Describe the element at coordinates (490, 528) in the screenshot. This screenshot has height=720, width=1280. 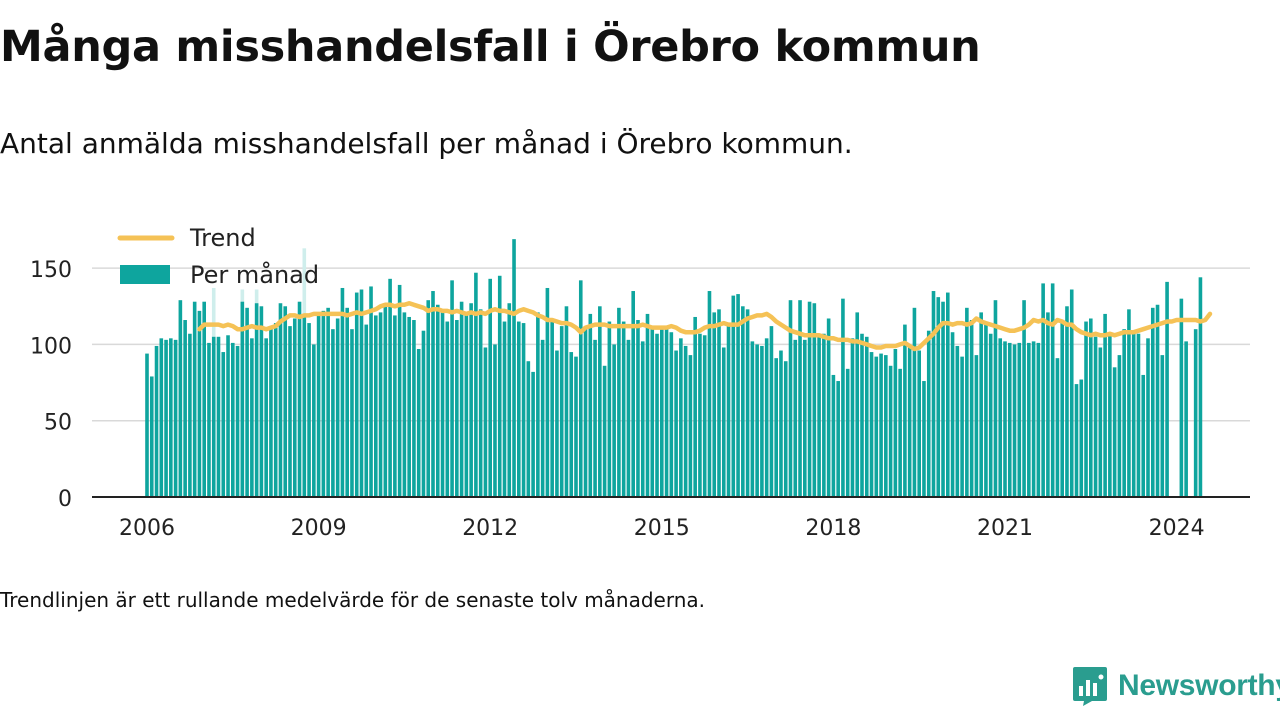
I see `x-tick-label: 2012` at that location.